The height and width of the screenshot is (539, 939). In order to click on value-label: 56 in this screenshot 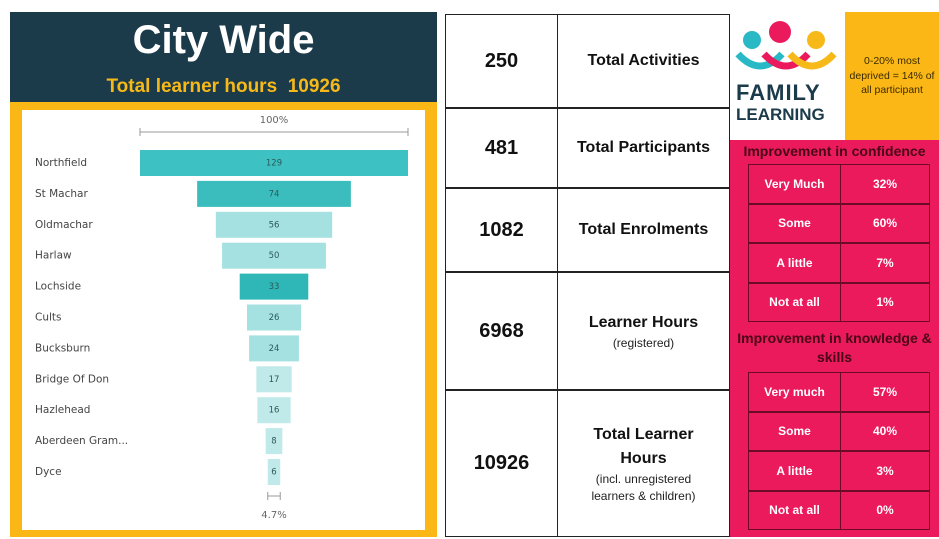, I will do `click(274, 225)`.